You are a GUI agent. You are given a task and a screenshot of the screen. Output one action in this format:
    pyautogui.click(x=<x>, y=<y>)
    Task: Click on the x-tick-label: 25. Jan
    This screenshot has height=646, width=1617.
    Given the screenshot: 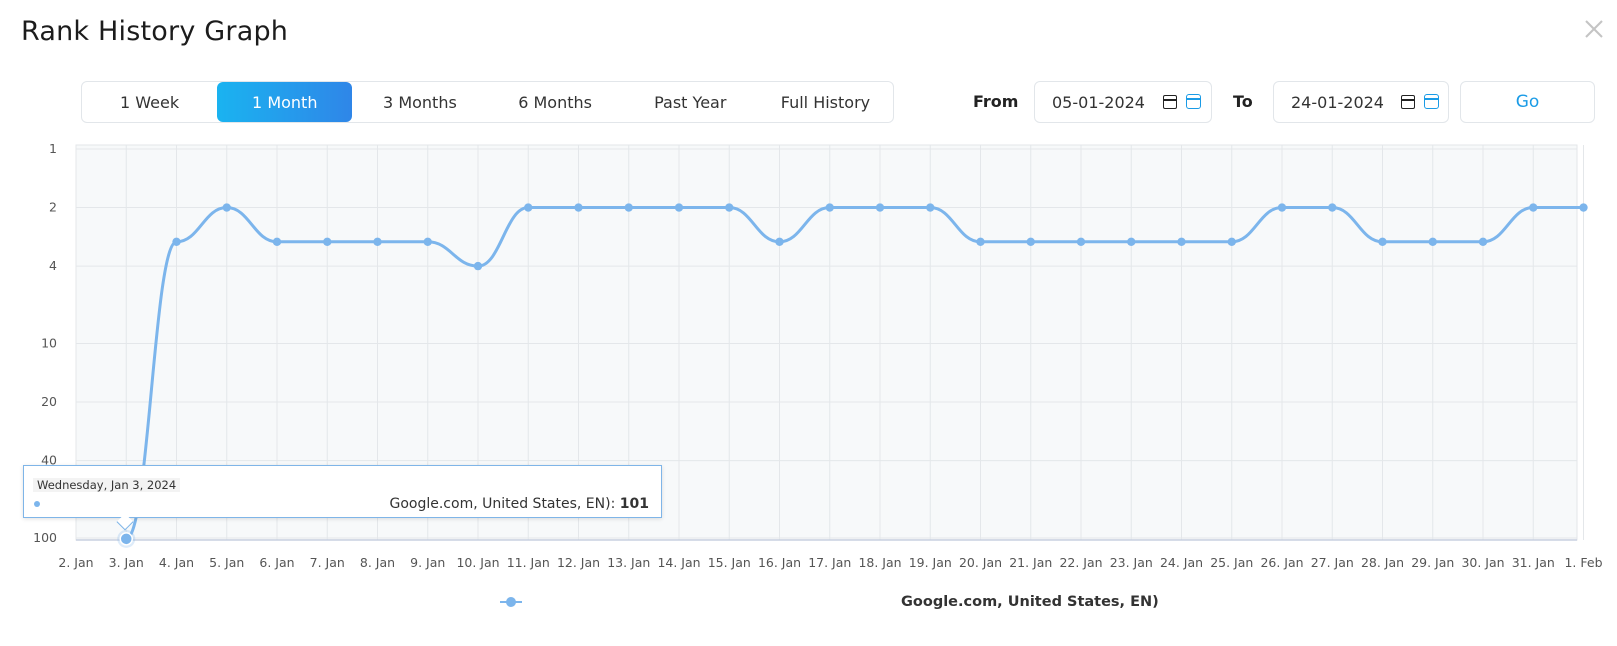 What is the action you would take?
    pyautogui.click(x=1231, y=562)
    